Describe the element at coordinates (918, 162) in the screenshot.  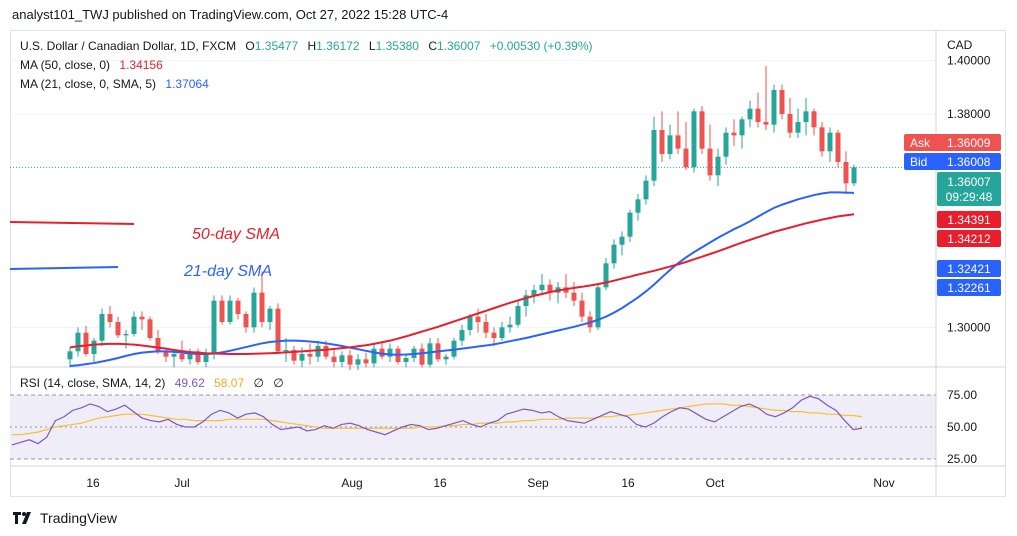
I see `svg-text: Bid` at that location.